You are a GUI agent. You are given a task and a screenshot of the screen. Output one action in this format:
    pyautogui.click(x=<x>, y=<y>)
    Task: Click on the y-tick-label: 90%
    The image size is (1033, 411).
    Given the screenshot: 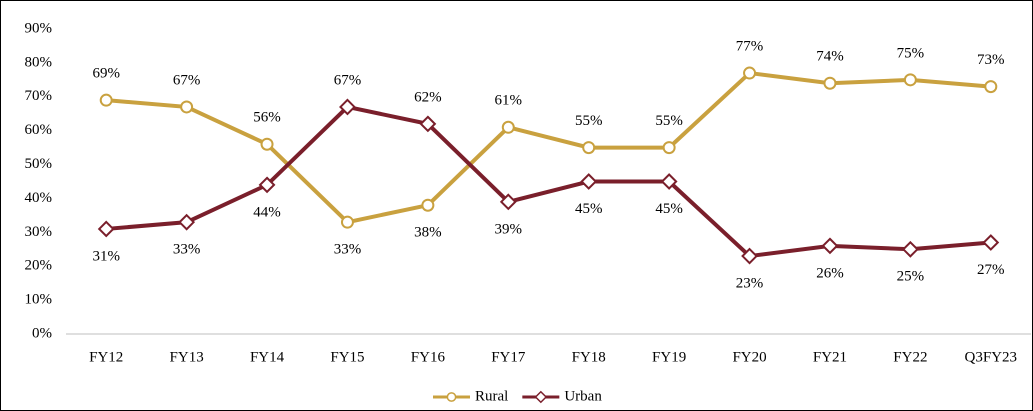 What is the action you would take?
    pyautogui.click(x=39, y=28)
    